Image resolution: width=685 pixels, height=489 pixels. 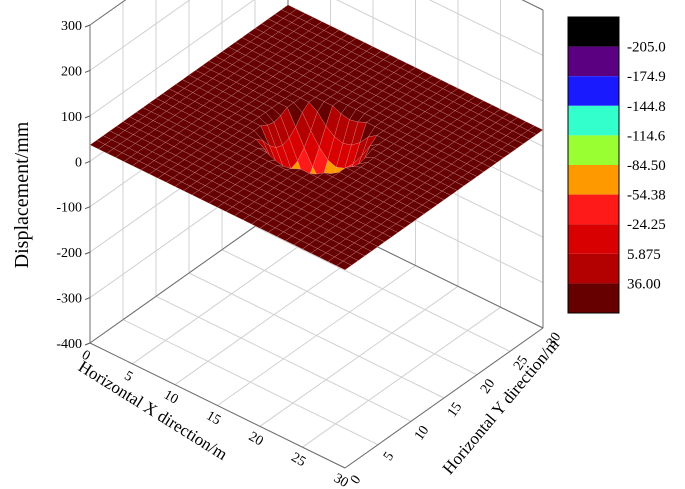 What do you see at coordinates (646, 107) in the screenshot?
I see `legend-label: -144.8` at bounding box center [646, 107].